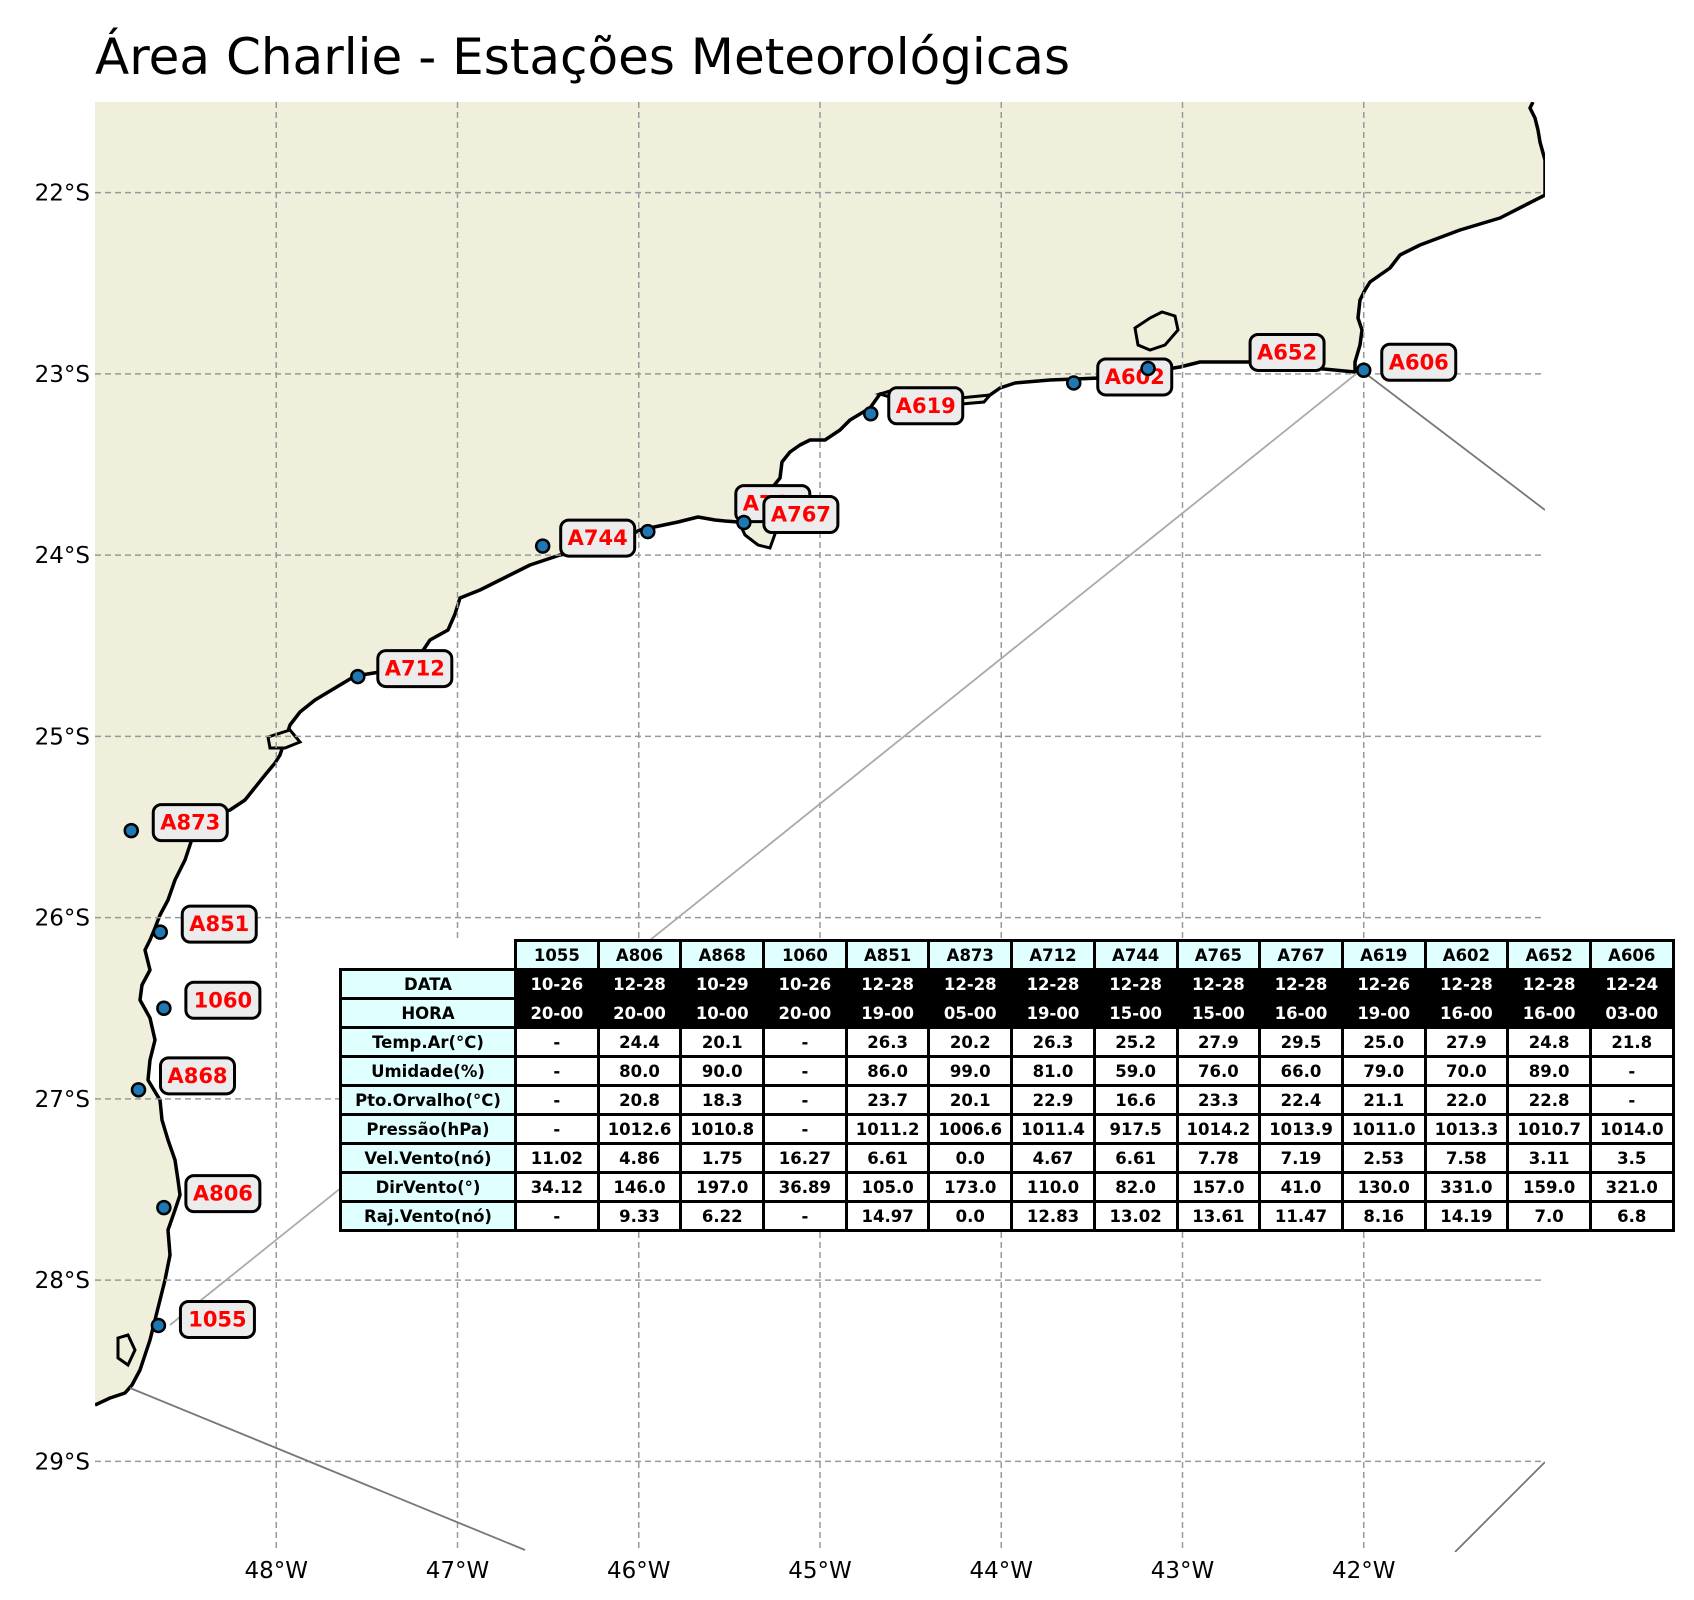 Image resolution: width=1694 pixels, height=1600 pixels. I want to click on station-A652: A652, so click(1233, 354).